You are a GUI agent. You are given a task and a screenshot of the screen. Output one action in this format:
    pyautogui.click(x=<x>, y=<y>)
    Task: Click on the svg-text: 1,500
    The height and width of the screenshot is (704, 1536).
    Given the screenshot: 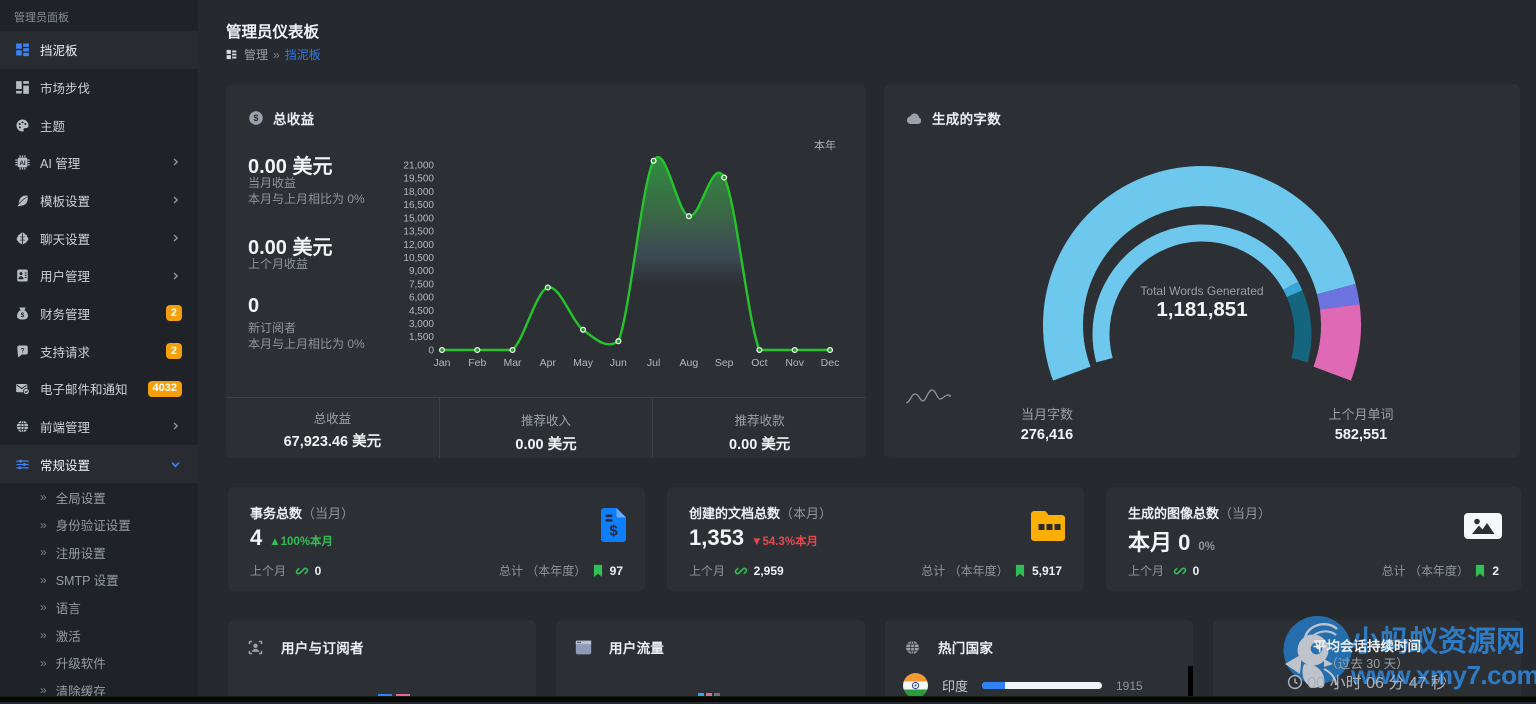 What is the action you would take?
    pyautogui.click(x=421, y=337)
    